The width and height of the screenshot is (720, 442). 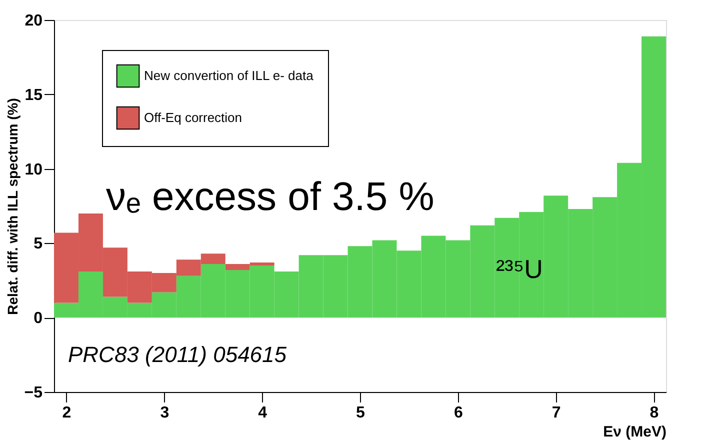 I want to click on x-tick-label: 8, so click(x=654, y=413).